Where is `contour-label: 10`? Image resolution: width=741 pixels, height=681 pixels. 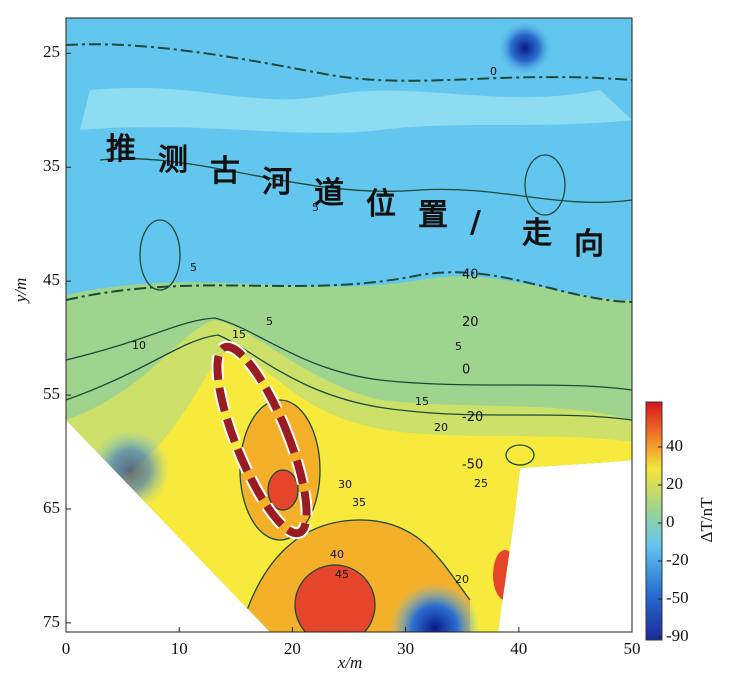 contour-label: 10 is located at coordinates (139, 345).